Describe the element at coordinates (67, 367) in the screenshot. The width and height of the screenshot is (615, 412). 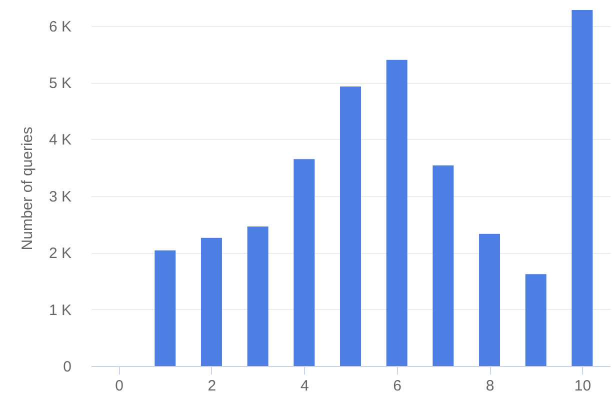
I see `y-tick-label: 0` at that location.